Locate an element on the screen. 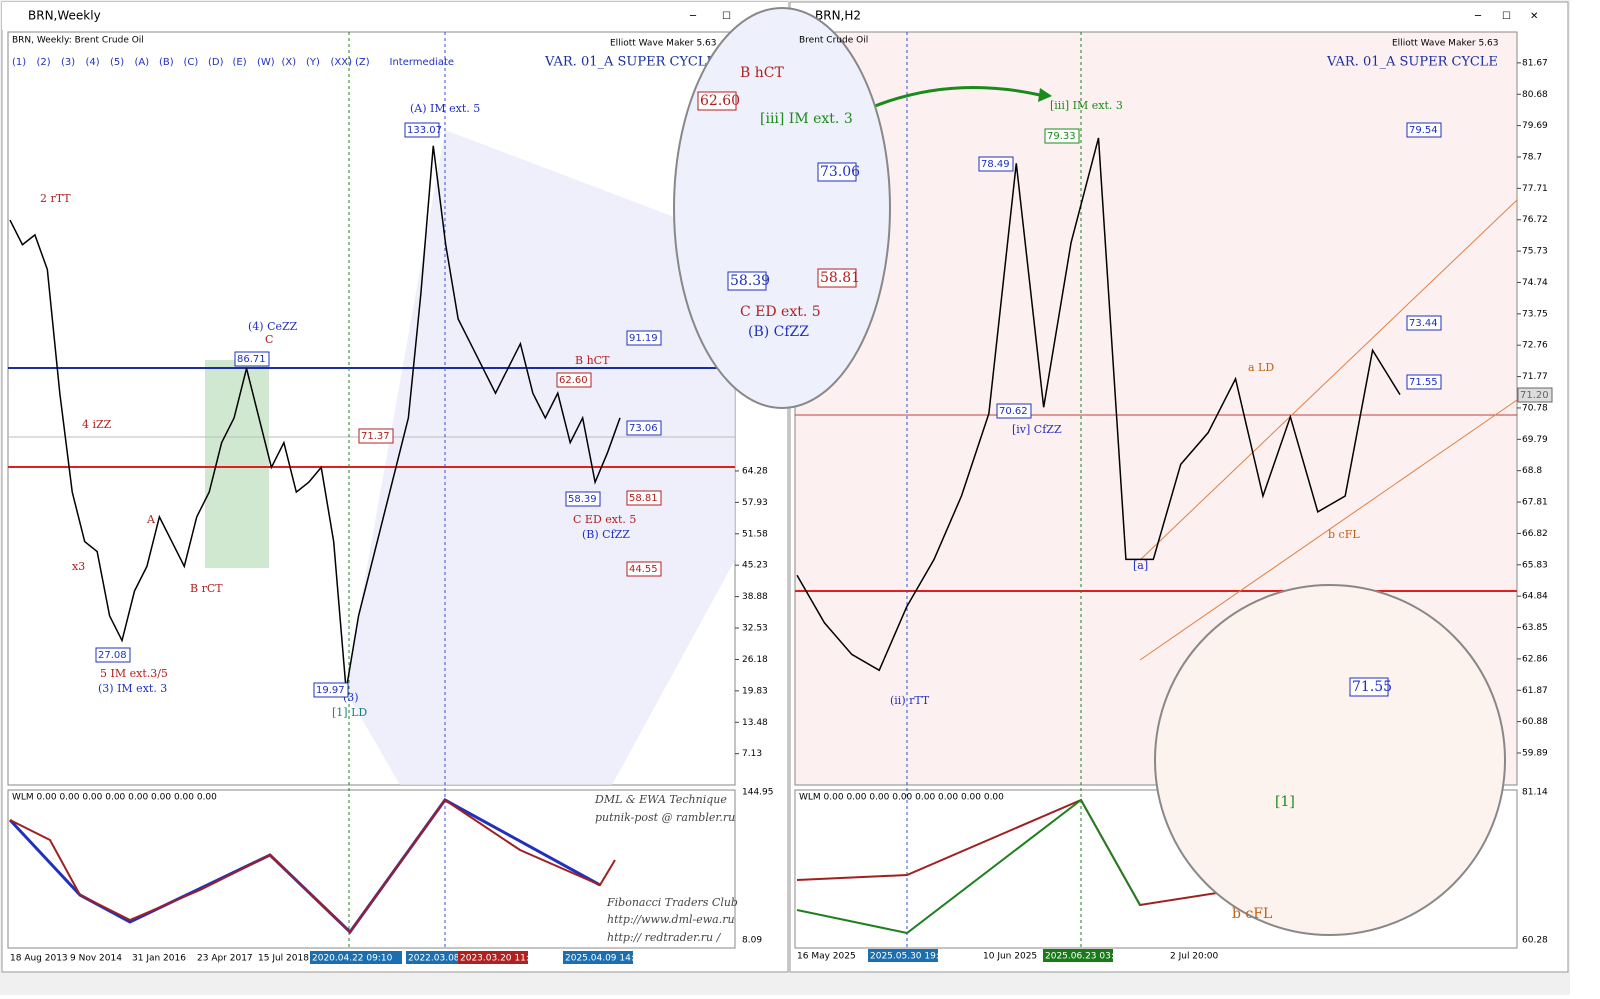 This screenshot has height=999, width=1600. wave-menu: (X) is located at coordinates (289, 62).